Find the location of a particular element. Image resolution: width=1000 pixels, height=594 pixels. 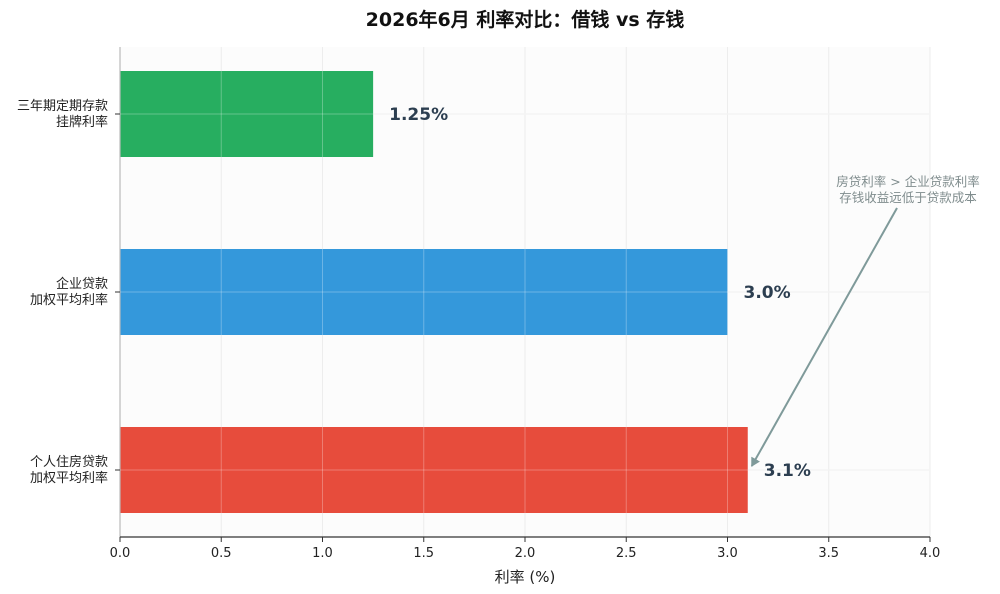

y-tick-label-line: 企业贷款 is located at coordinates (82, 284).